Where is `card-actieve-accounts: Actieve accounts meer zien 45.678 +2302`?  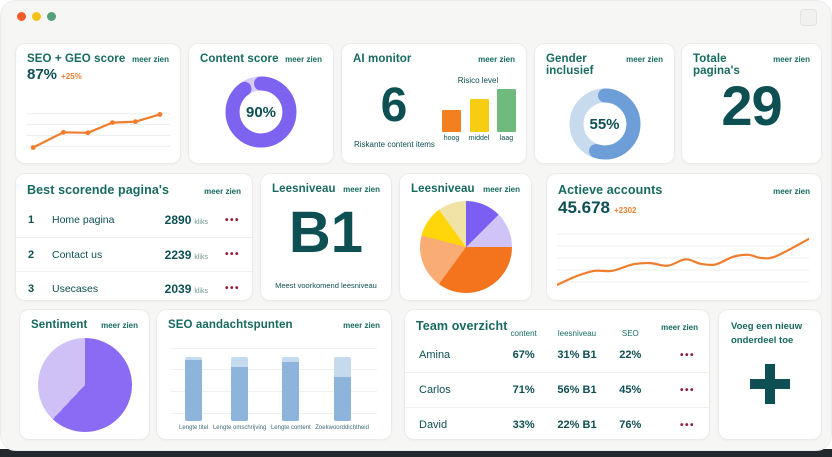 card-actieve-accounts: Actieve accounts meer zien 45.678 +2302 is located at coordinates (684, 237).